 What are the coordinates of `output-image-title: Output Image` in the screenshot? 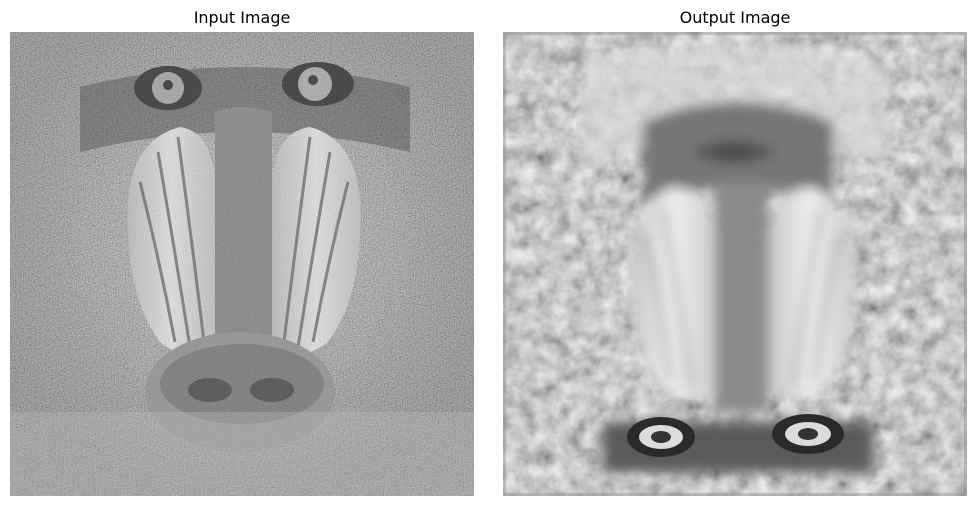 It's located at (735, 17).